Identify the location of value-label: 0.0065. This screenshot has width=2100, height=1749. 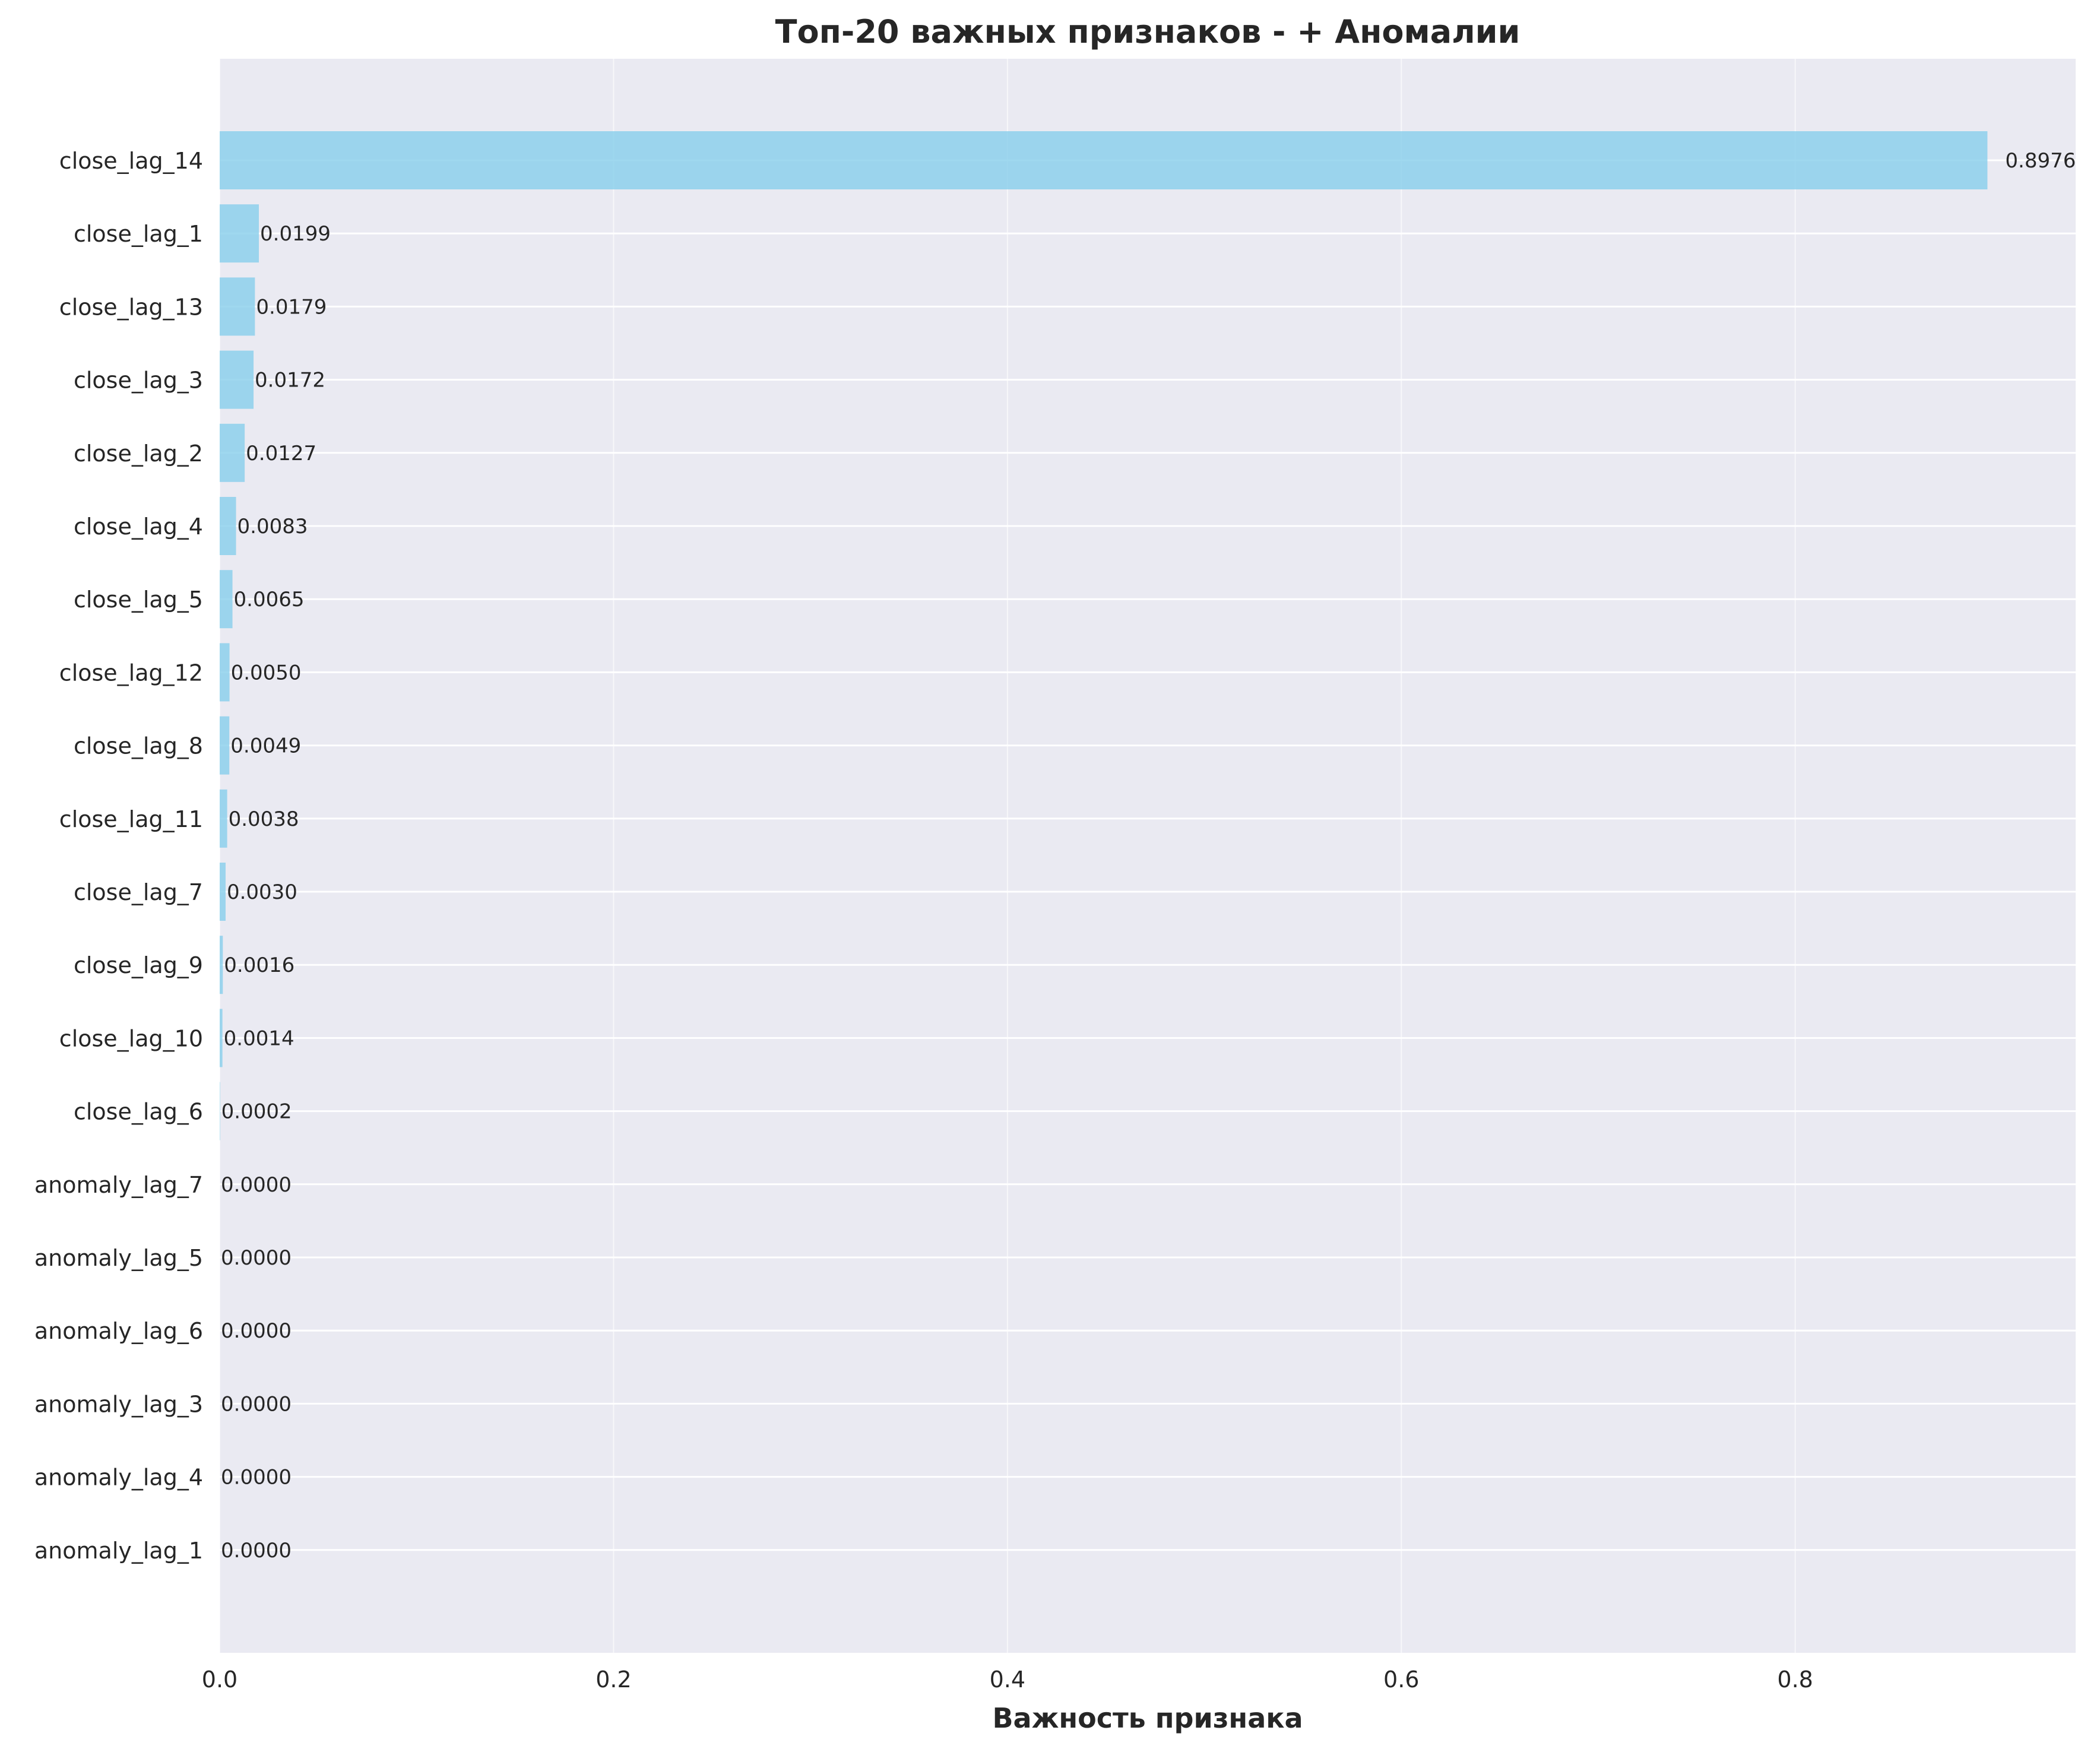
(269, 600).